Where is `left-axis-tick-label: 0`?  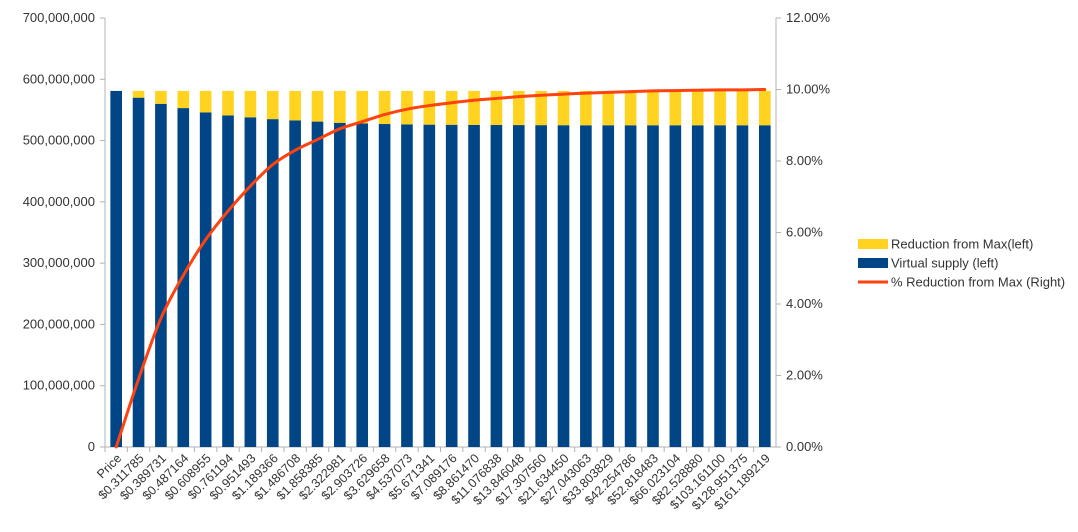
left-axis-tick-label: 0 is located at coordinates (91, 446).